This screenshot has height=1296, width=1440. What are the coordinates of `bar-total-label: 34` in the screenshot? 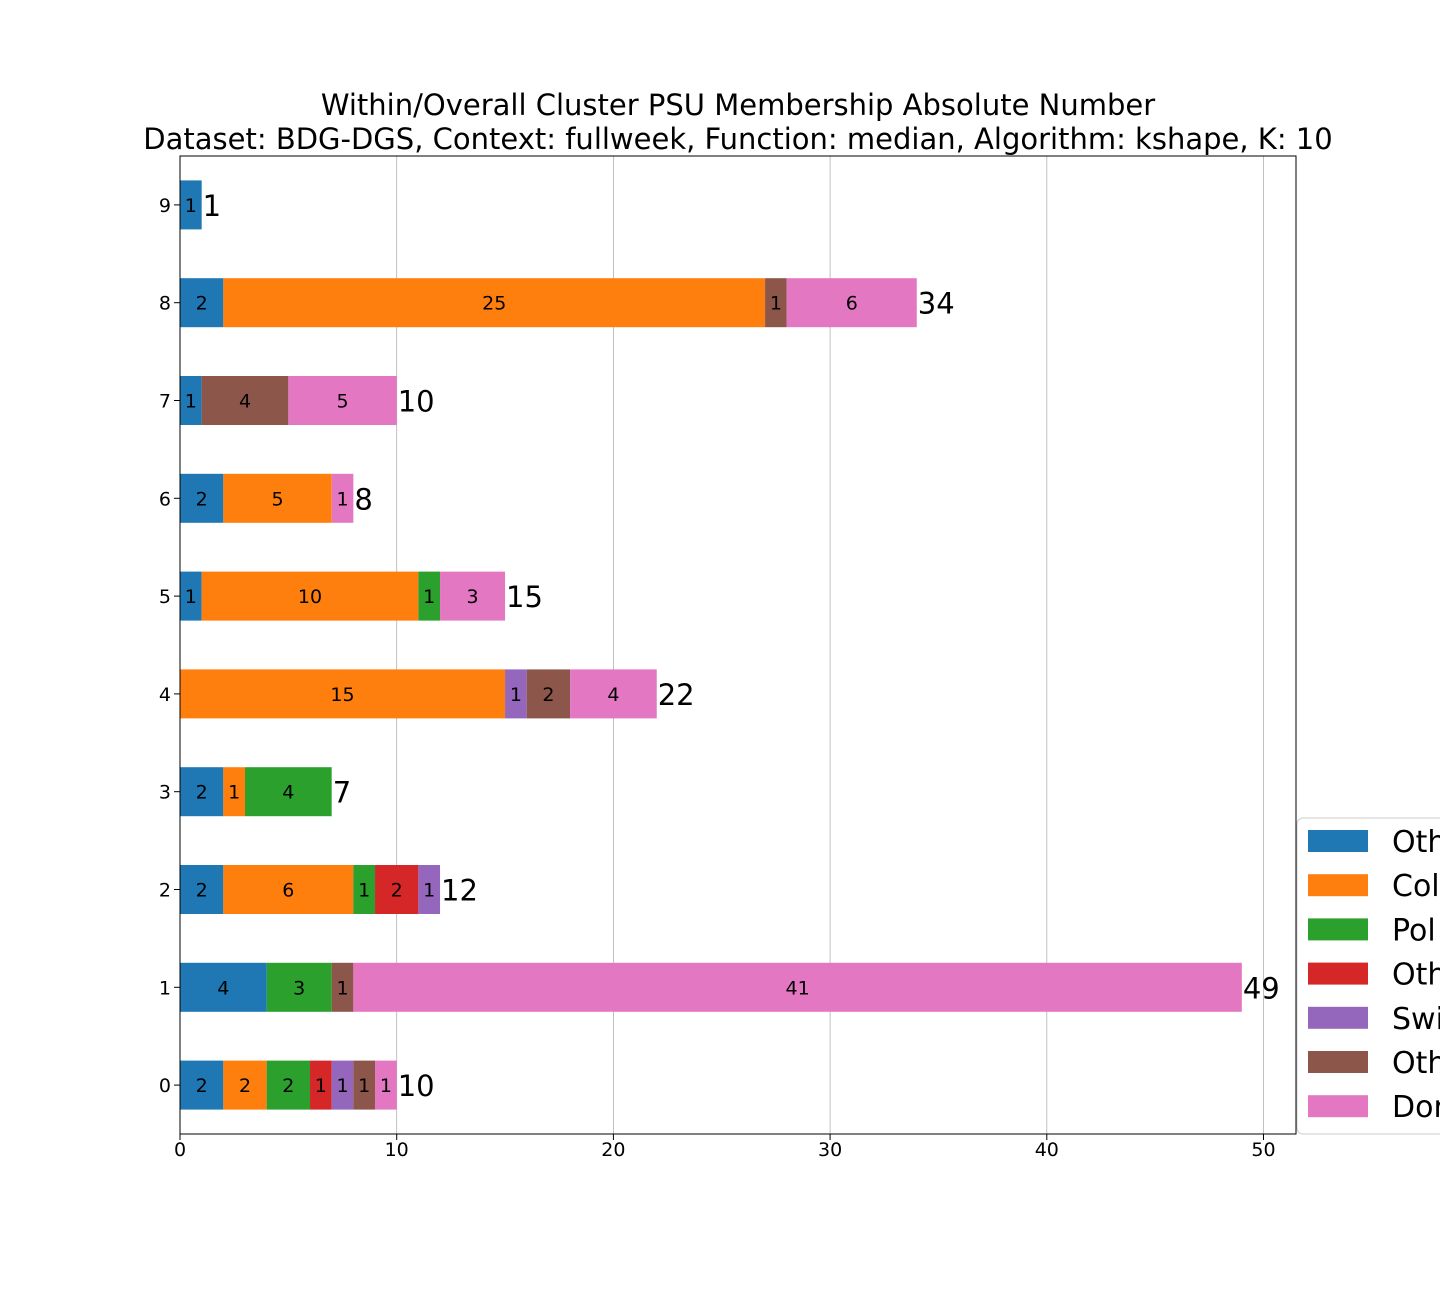 It's located at (936, 304).